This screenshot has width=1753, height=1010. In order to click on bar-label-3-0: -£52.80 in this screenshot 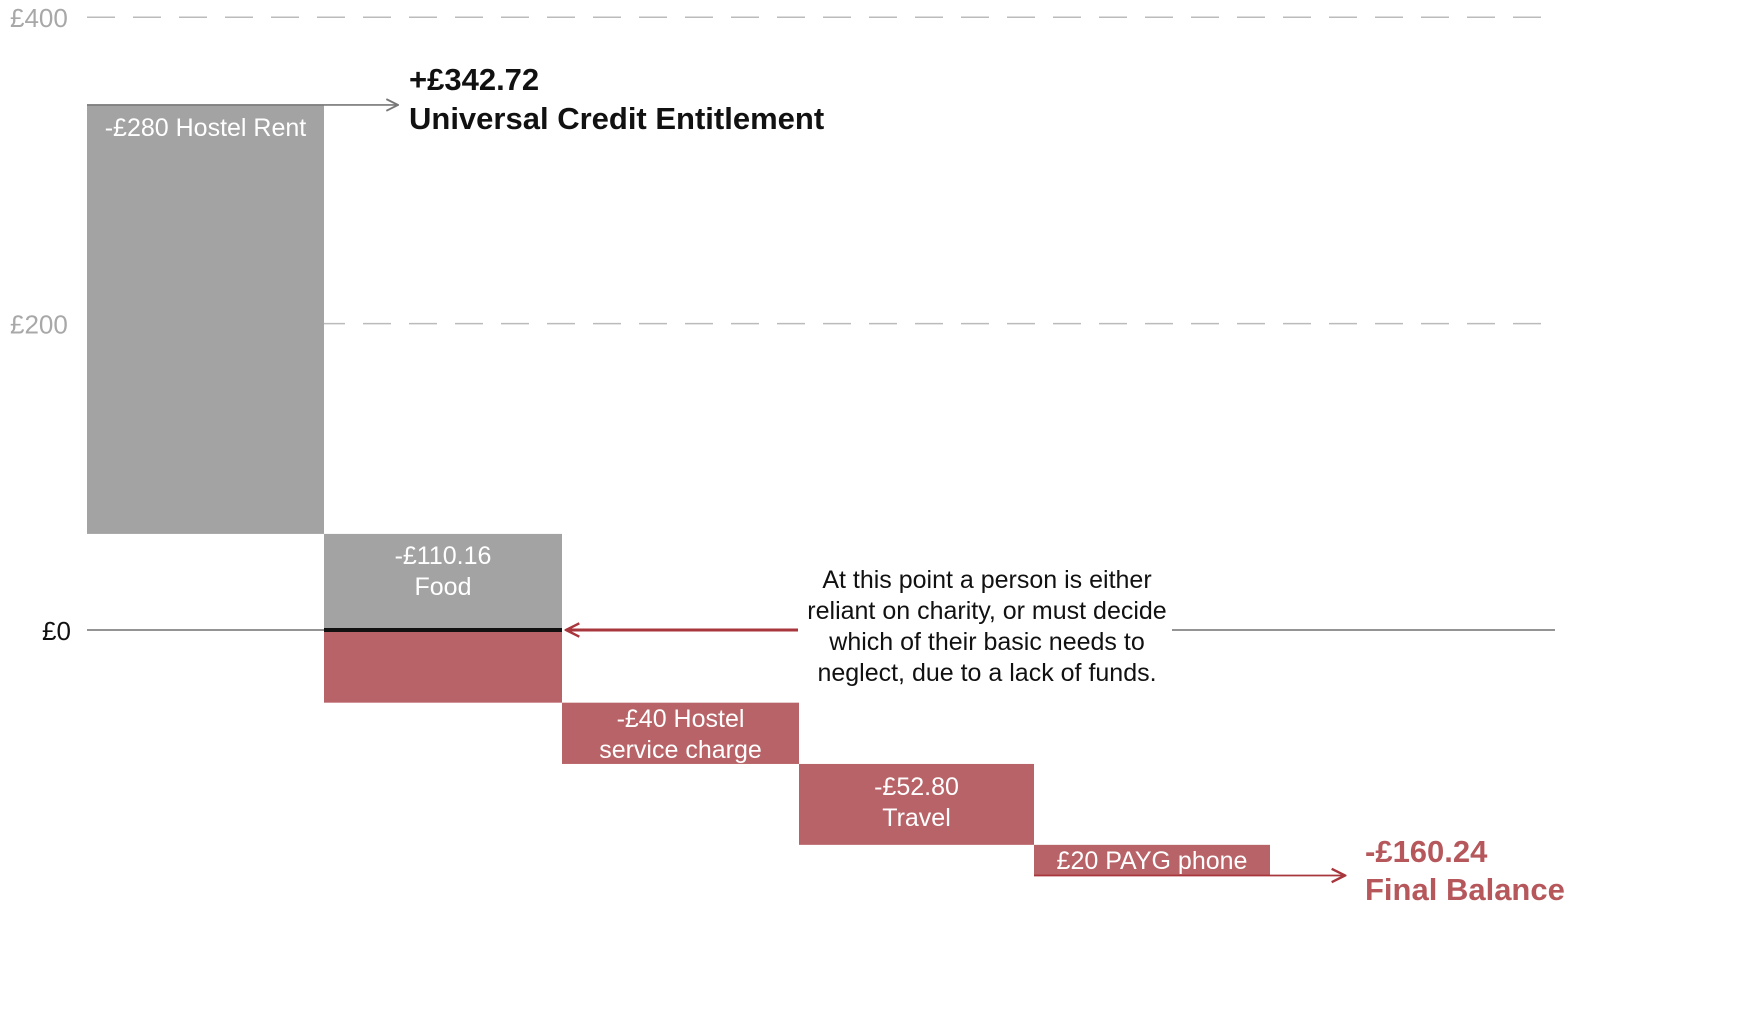, I will do `click(916, 787)`.